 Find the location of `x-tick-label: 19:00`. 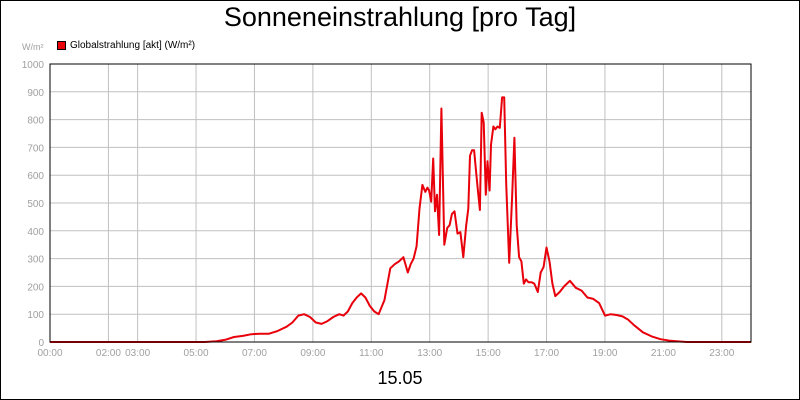

x-tick-label: 19:00 is located at coordinates (604, 353).